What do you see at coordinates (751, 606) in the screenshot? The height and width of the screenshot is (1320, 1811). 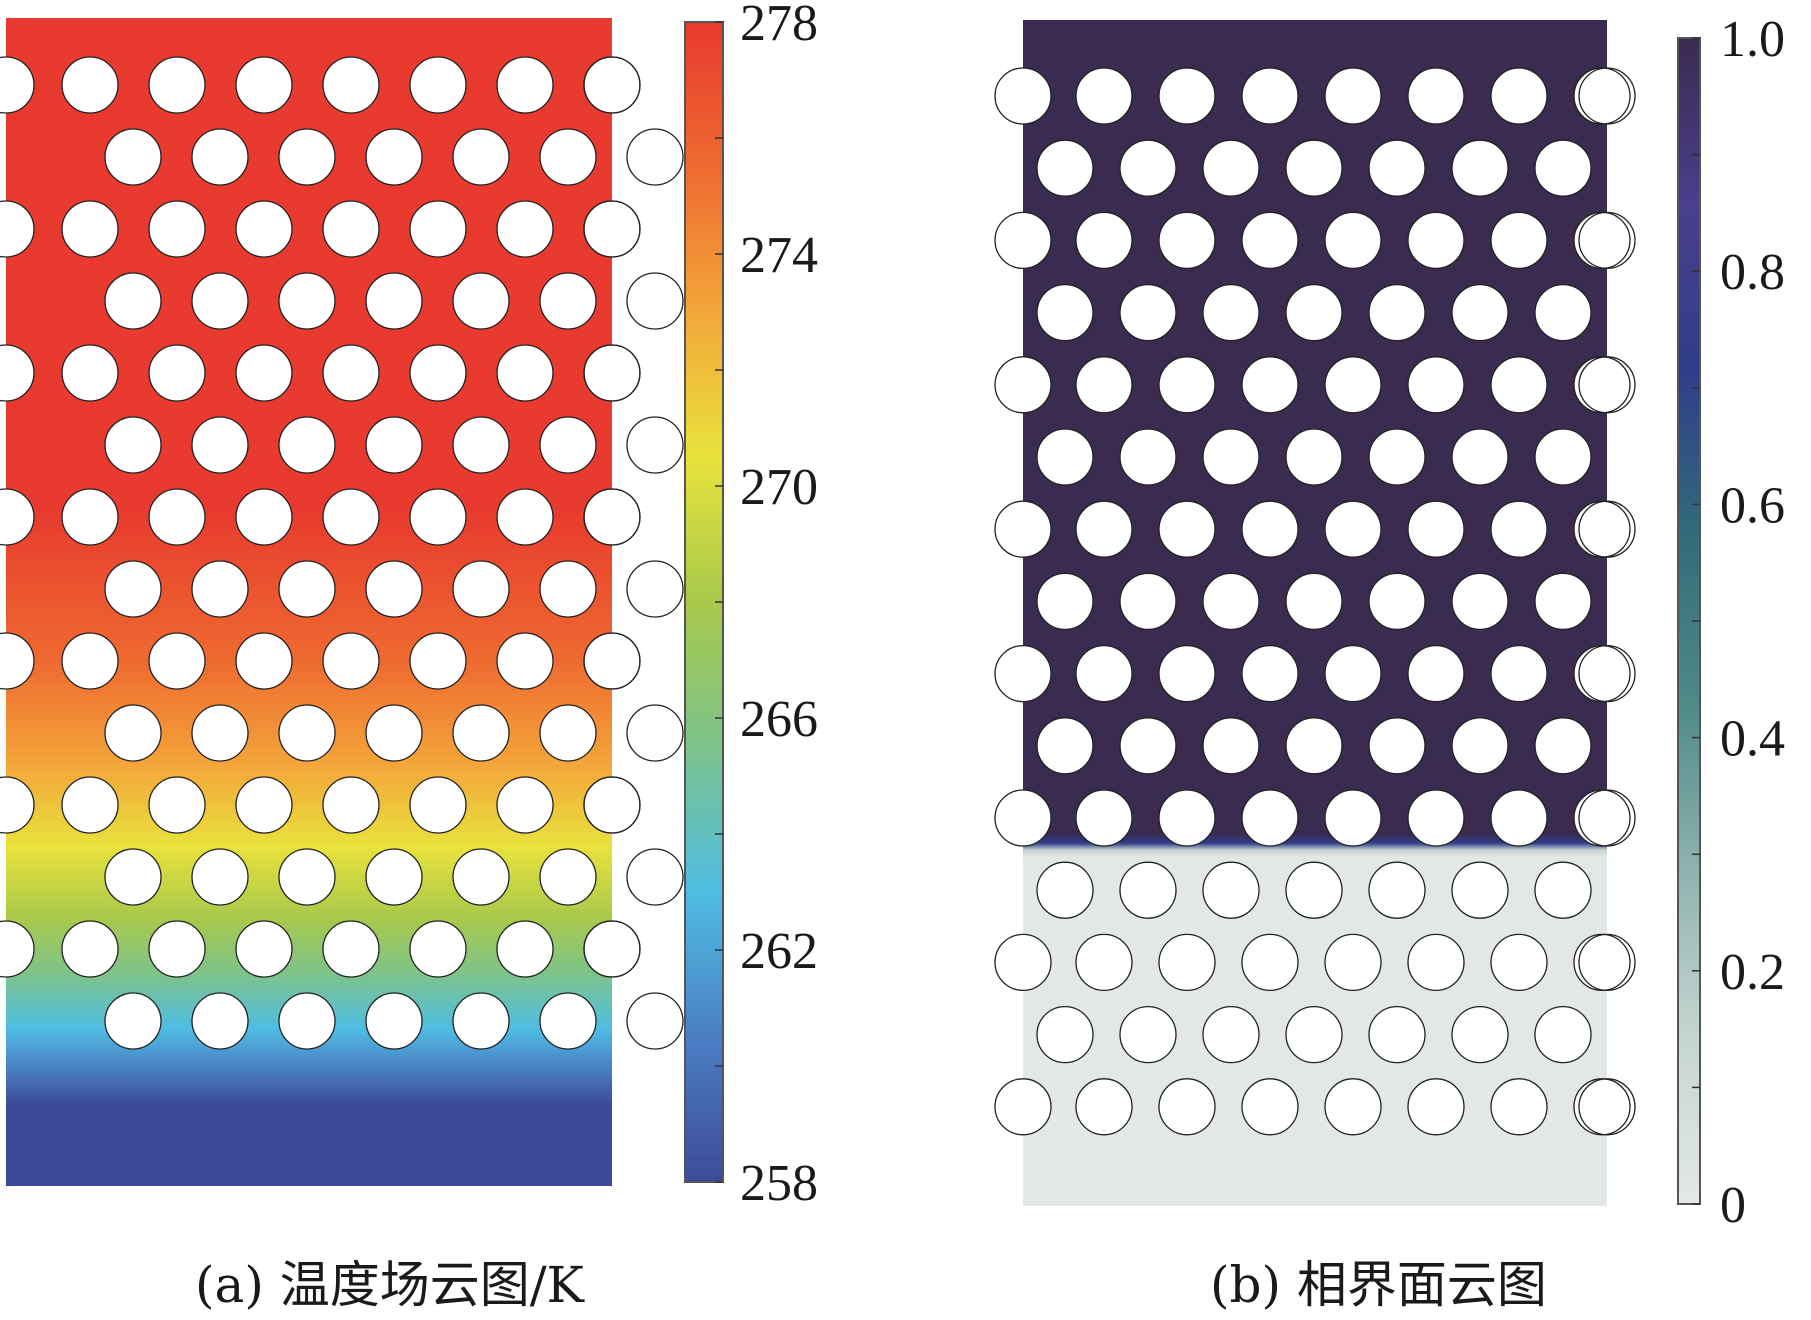 I see `colorbar-a: 278 274 270 266 262 258` at bounding box center [751, 606].